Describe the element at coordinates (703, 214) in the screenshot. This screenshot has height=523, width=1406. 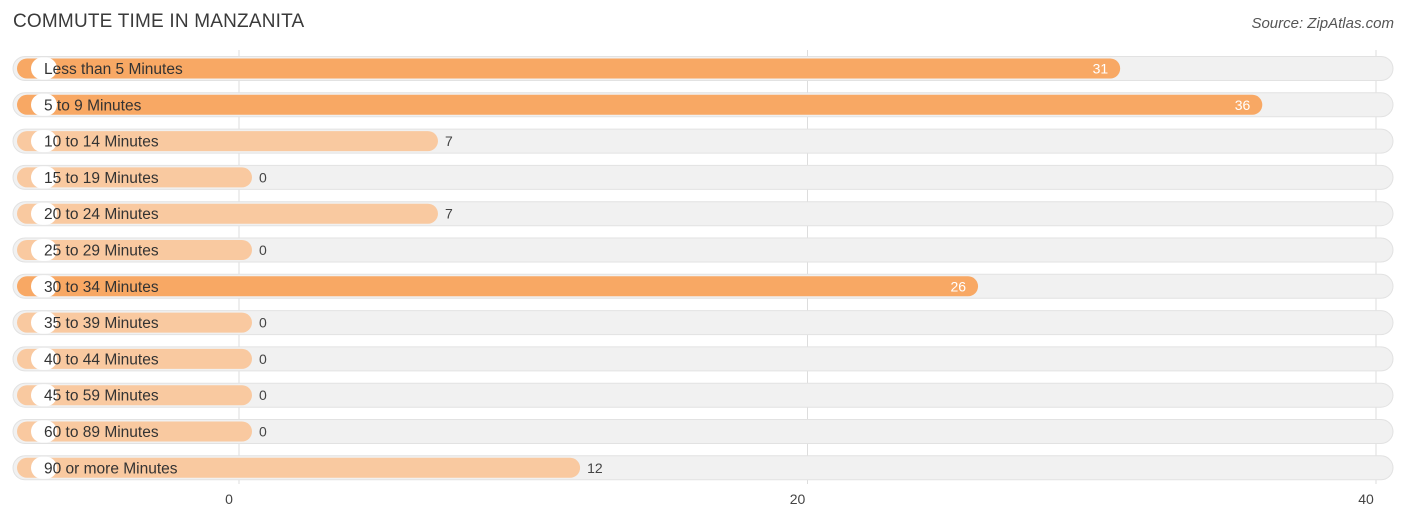
I see `bar-row: 20 to 24 Minutes 7` at that location.